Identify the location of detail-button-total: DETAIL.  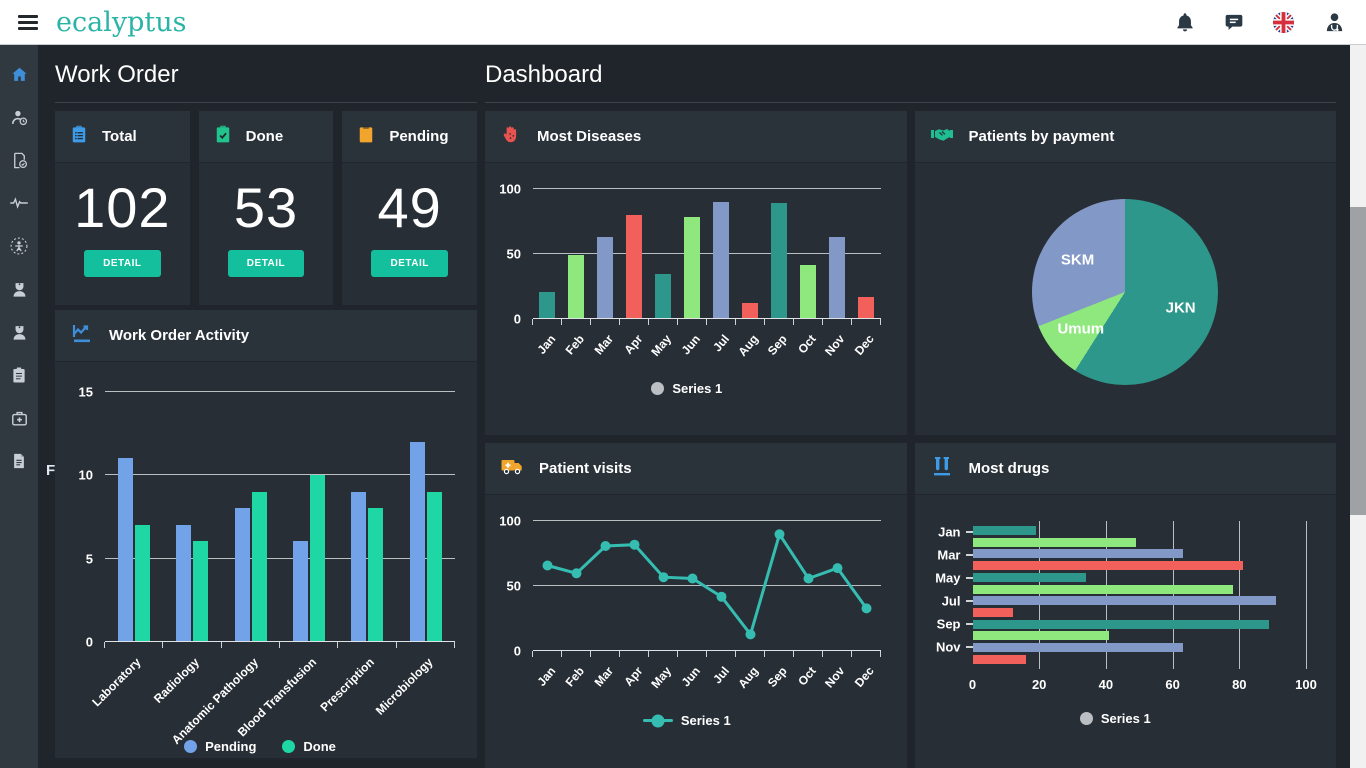
(122, 263).